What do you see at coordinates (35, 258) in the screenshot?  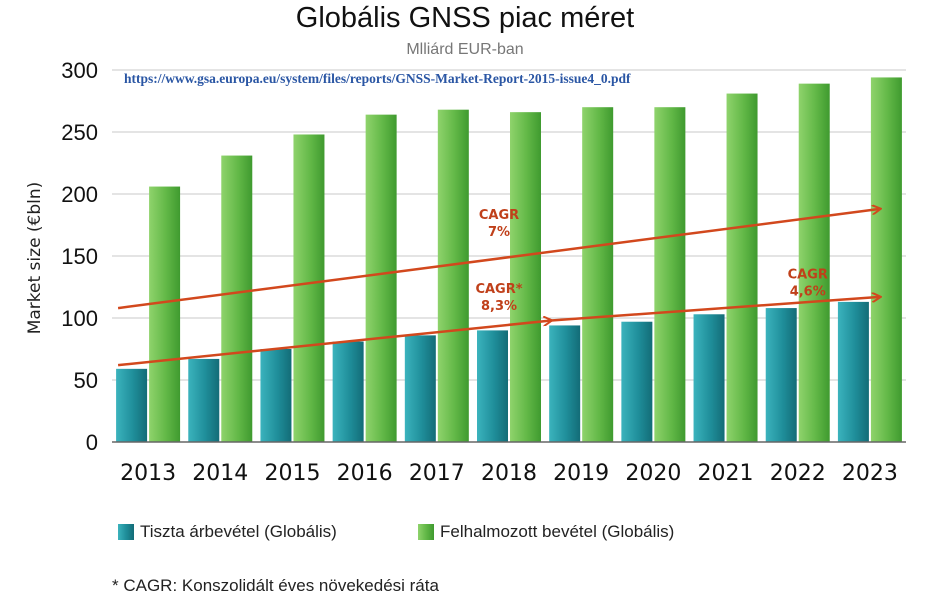 I see `y-axis-label: Market size (€bln)` at bounding box center [35, 258].